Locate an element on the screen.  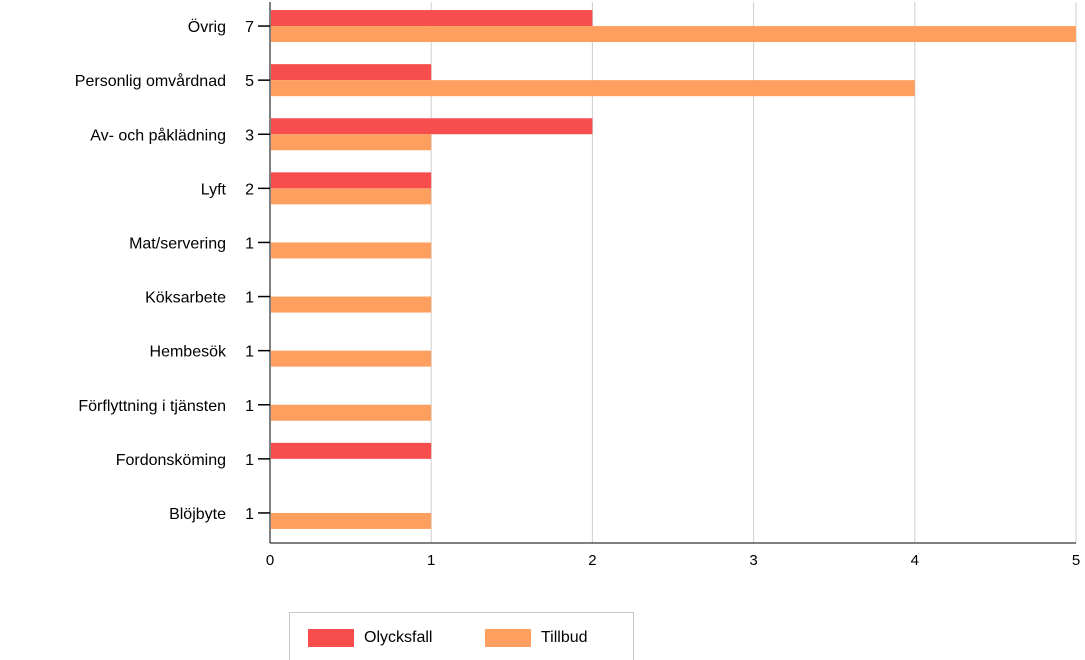
category-label-forflyttning-i-tjansten: Förflyttning i tjänsten is located at coordinates (152, 406).